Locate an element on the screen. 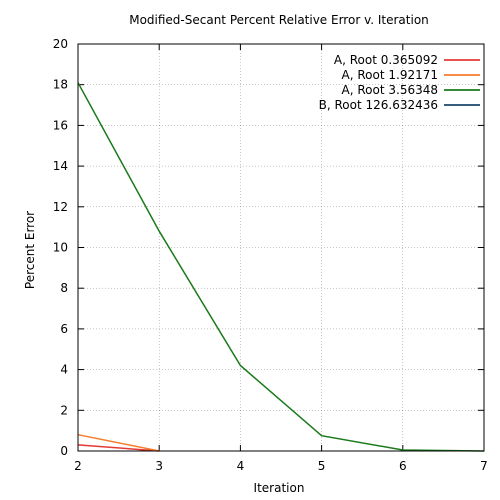 This screenshot has height=500, width=500. y-tick-label: 14 is located at coordinates (60, 166).